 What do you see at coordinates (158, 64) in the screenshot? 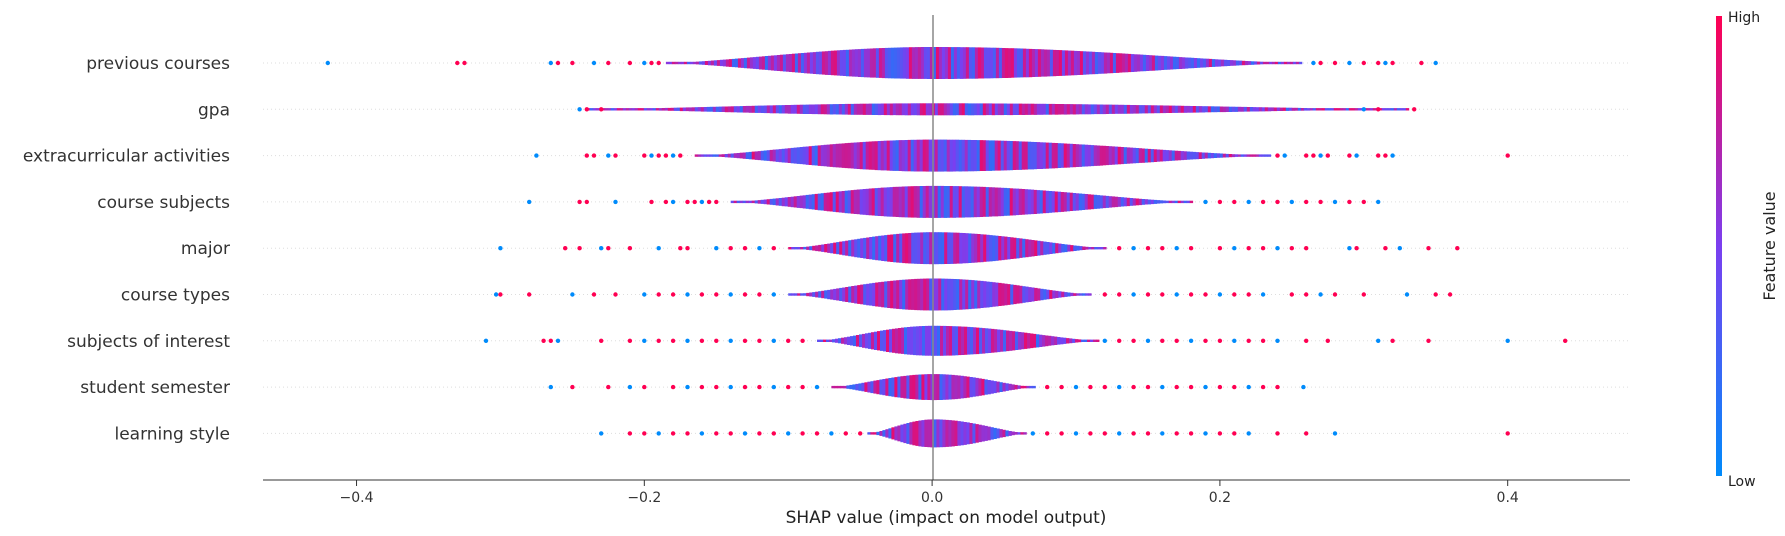
I see `feature-label: previous courses` at bounding box center [158, 64].